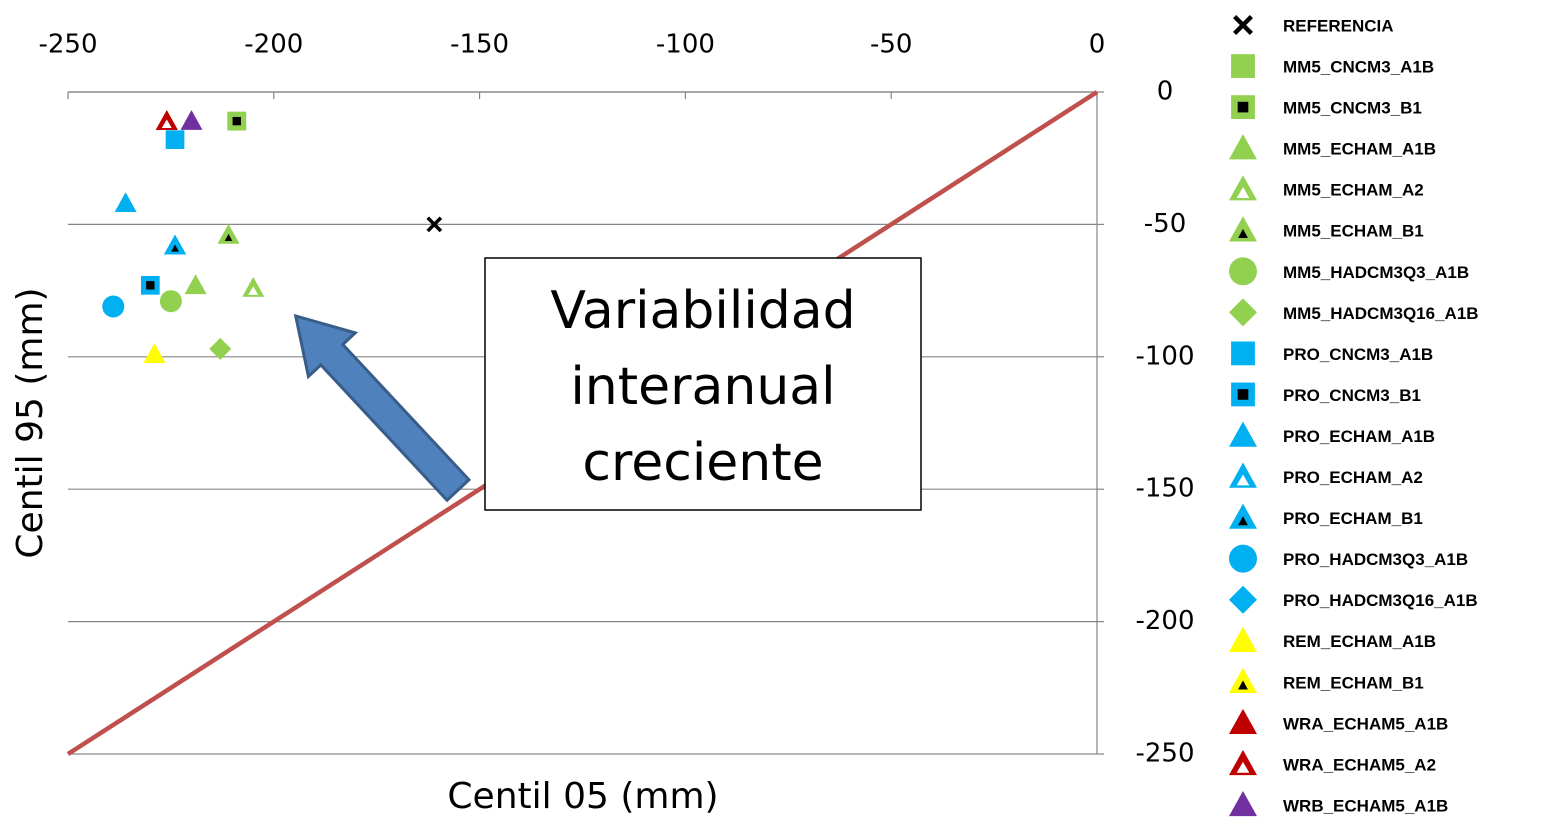  Describe the element at coordinates (1164, 754) in the screenshot. I see `y-tick-label: -250` at that location.